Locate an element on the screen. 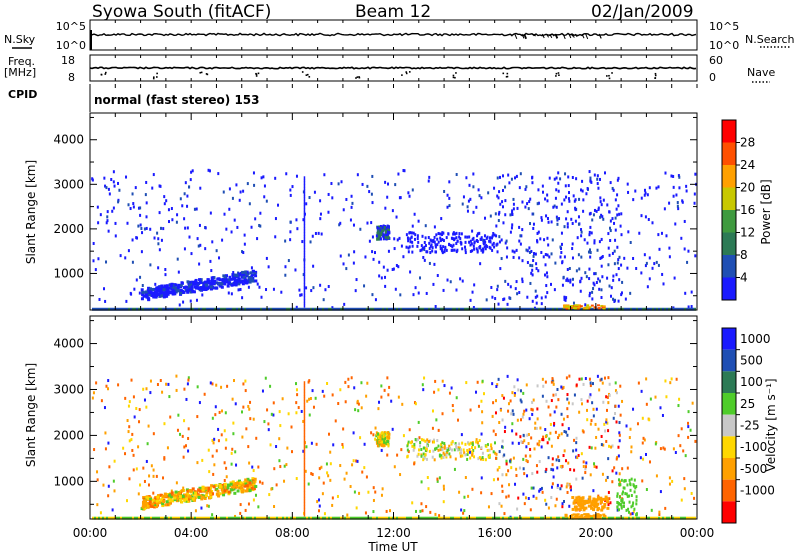 The width and height of the screenshot is (800, 554). range-tick-label: 2000 is located at coordinates (68, 435).